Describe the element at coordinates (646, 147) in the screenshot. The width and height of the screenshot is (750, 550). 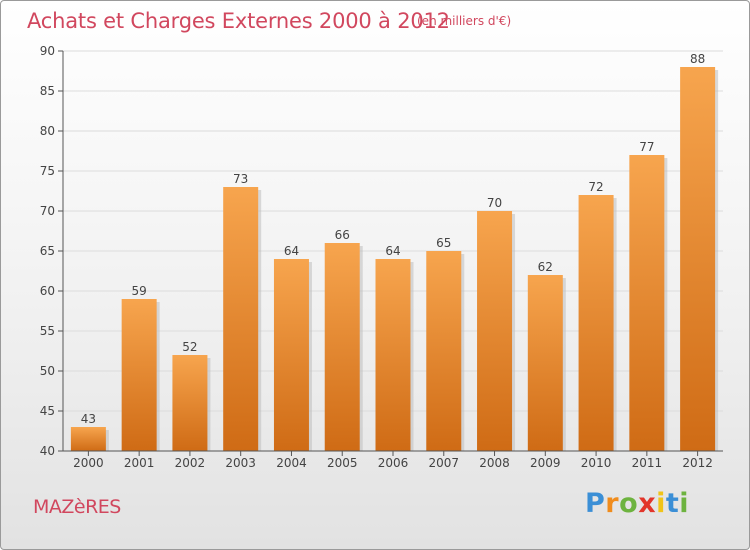
I see `data-label: 77` at that location.